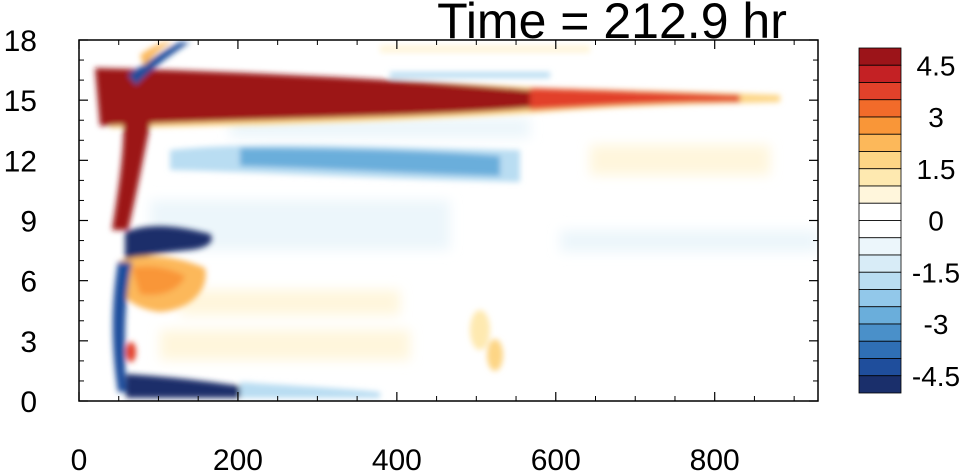  Describe the element at coordinates (936, 376) in the screenshot. I see `colorbar-label: -4.5` at that location.